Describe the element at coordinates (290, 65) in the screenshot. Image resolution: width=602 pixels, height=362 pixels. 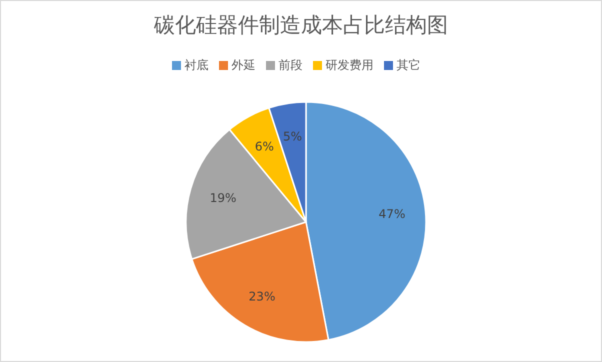
I see `legend-label: 前段` at that location.